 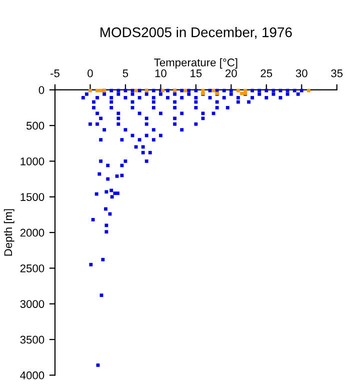 I want to click on x-tick-label: 25, so click(x=266, y=73).